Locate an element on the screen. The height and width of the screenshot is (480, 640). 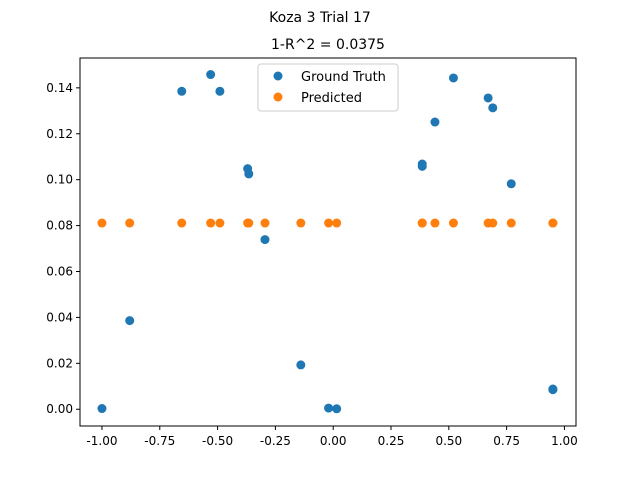
y-tick-label: 0.04 is located at coordinates (59, 317).